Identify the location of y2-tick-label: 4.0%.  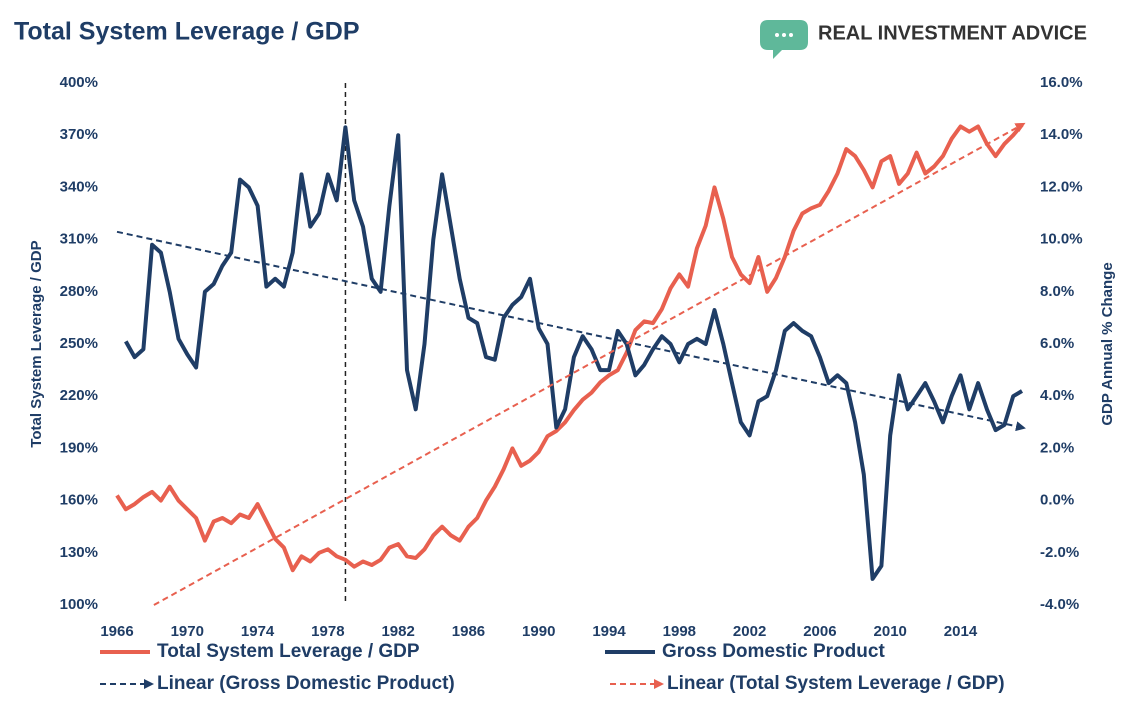
(1057, 395).